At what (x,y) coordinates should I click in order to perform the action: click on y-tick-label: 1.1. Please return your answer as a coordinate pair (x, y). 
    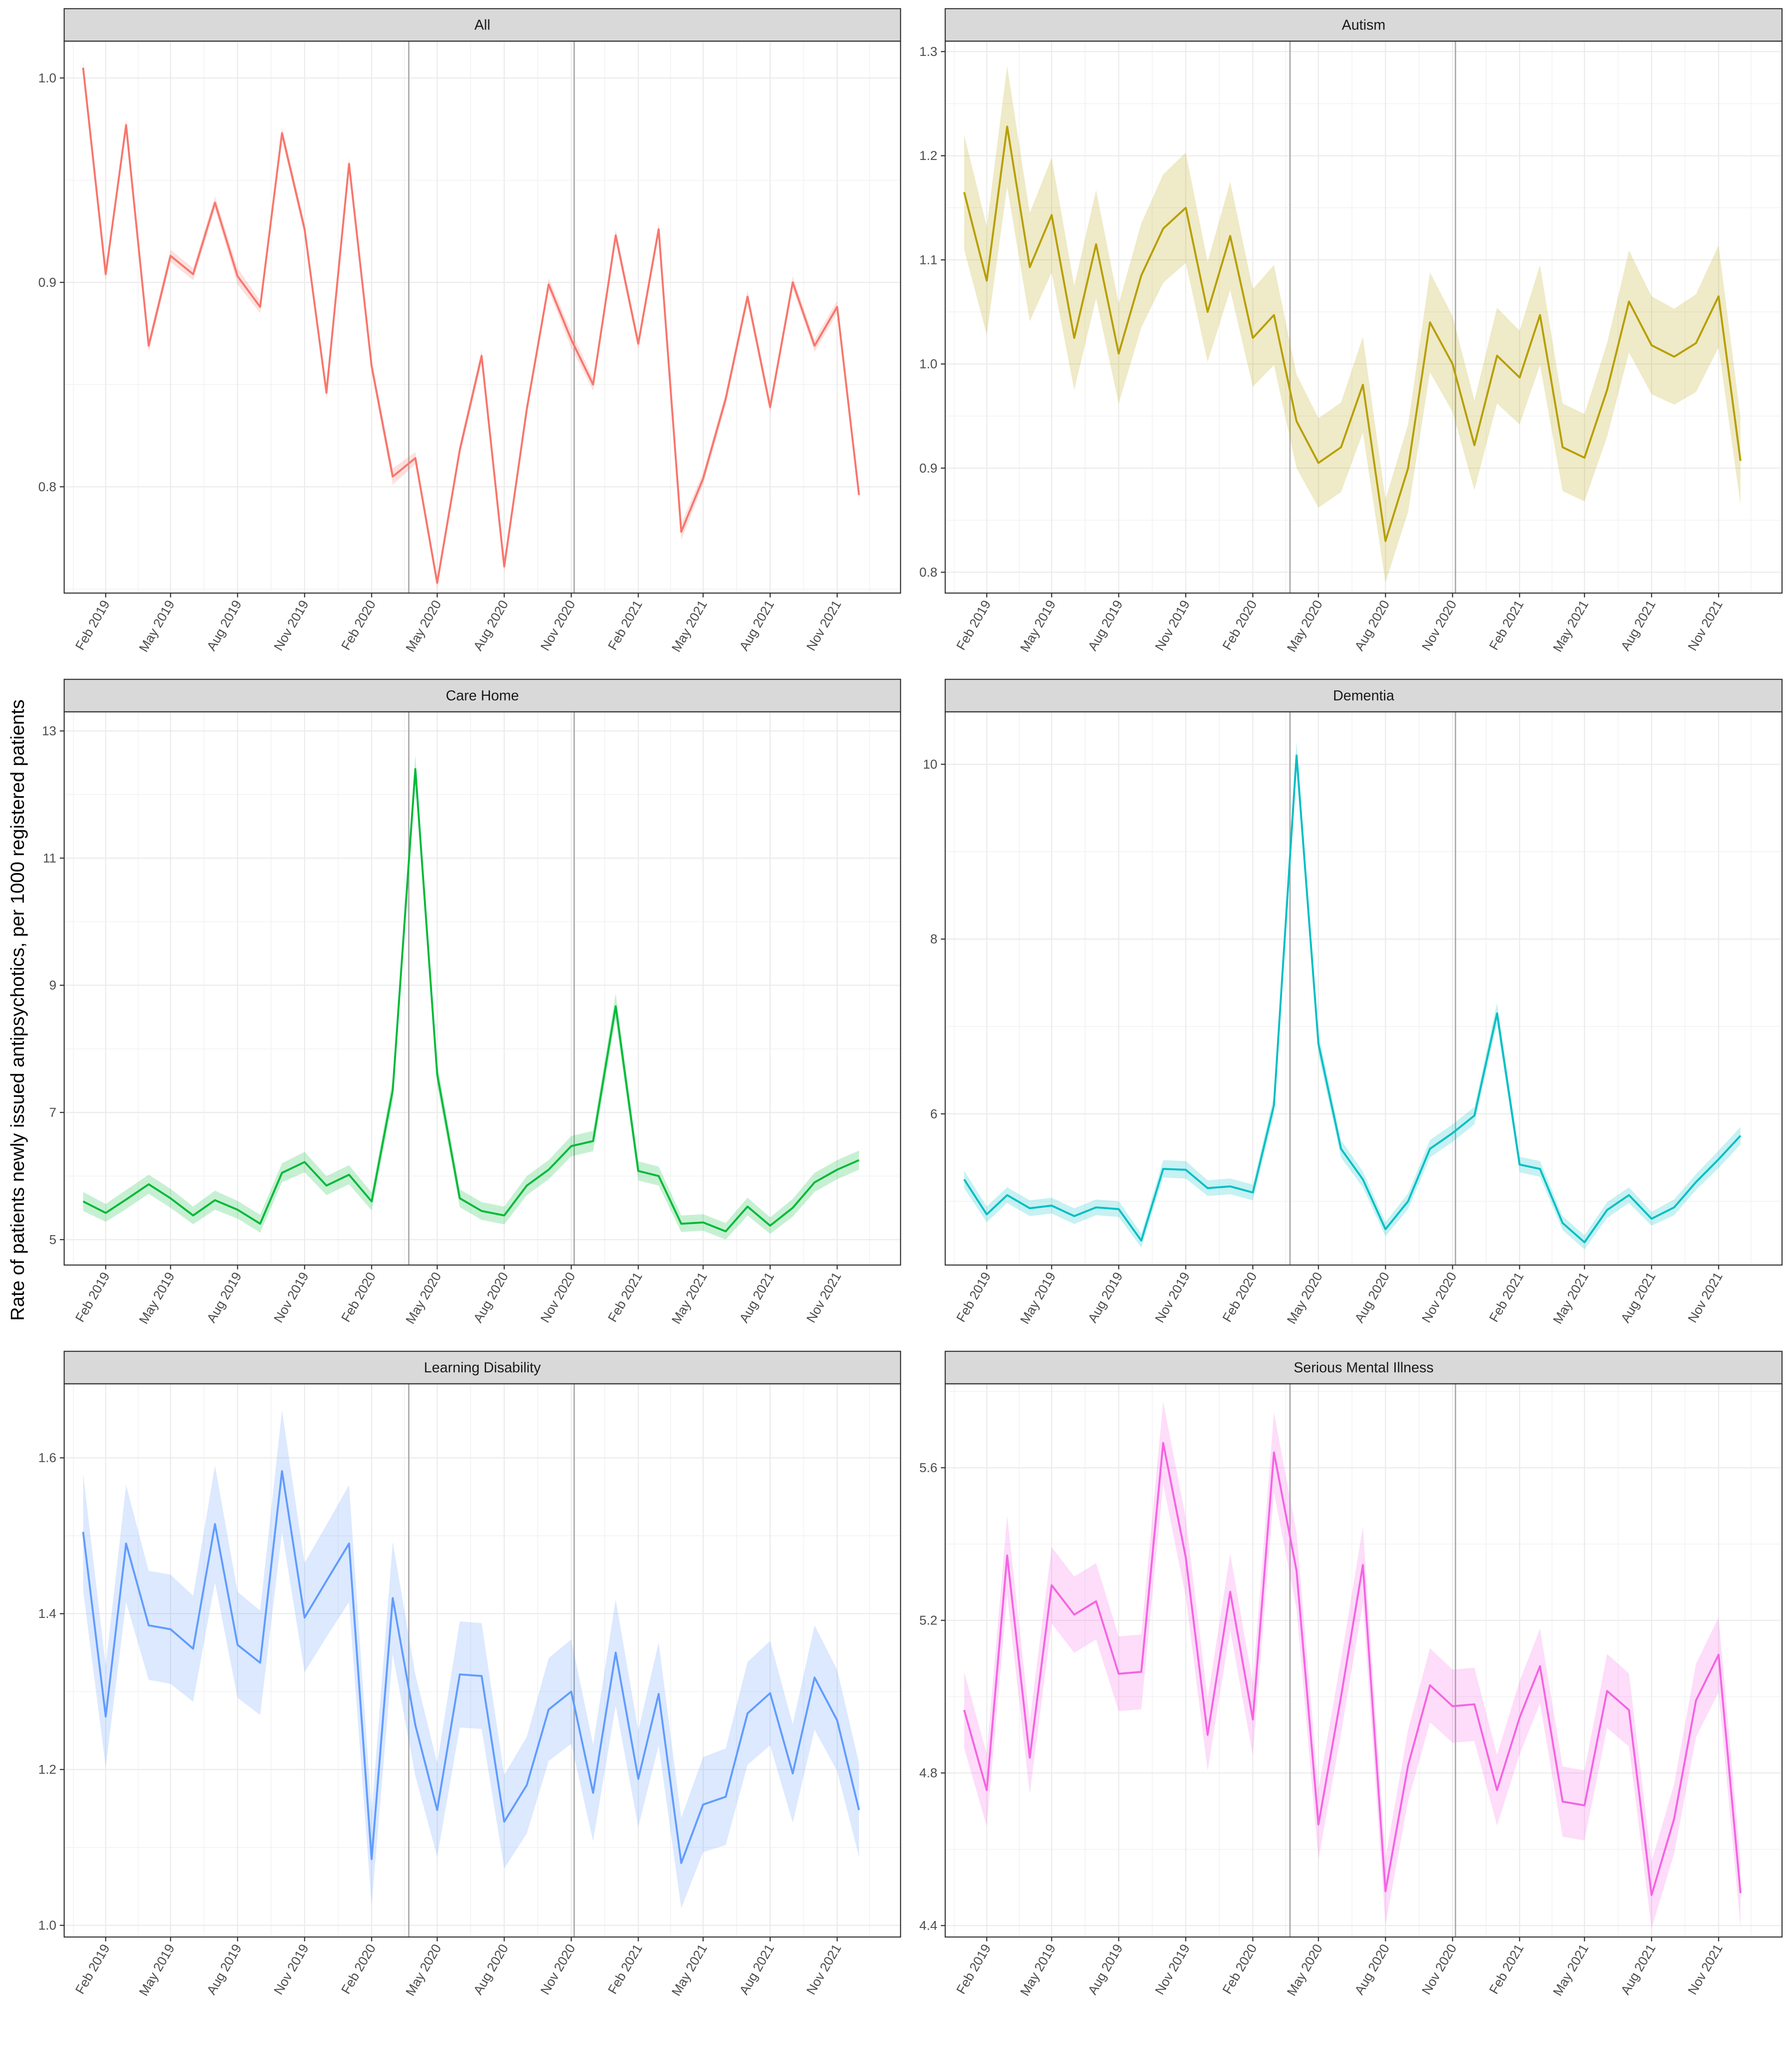
    Looking at the image, I should click on (928, 260).